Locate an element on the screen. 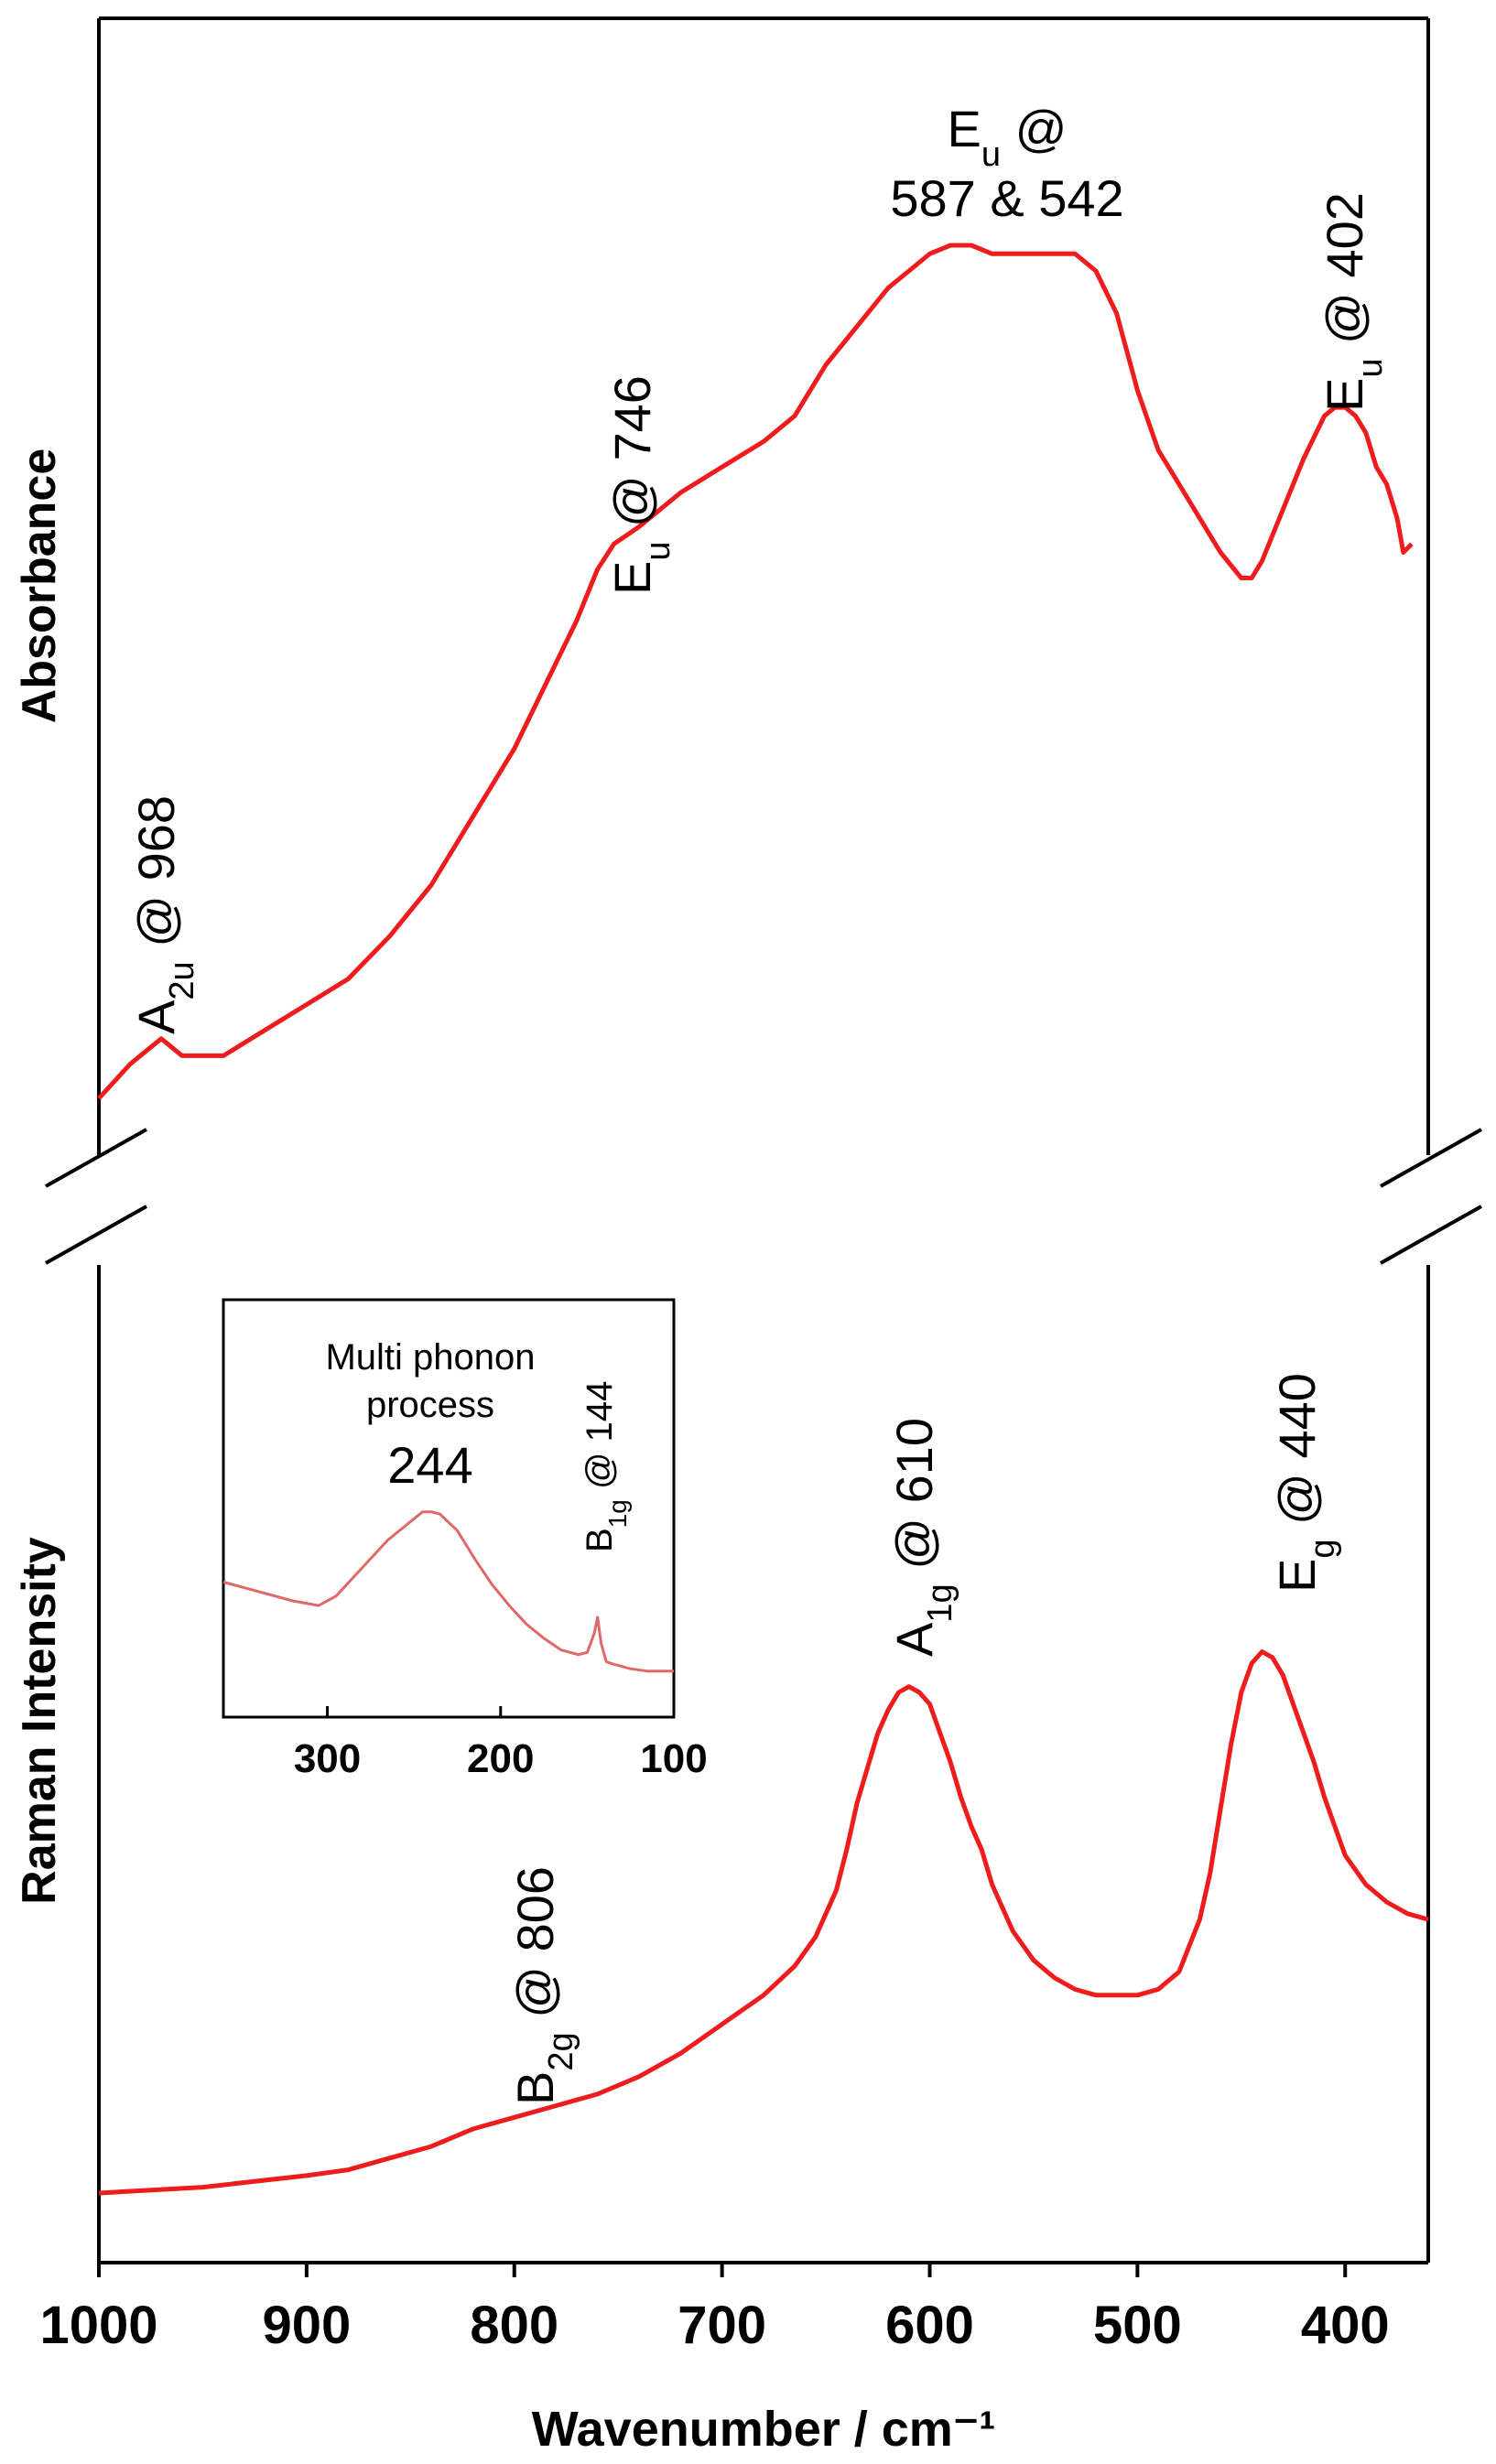 The width and height of the screenshot is (1496, 2464). axis-break-right-upper is located at coordinates (1431, 1158).